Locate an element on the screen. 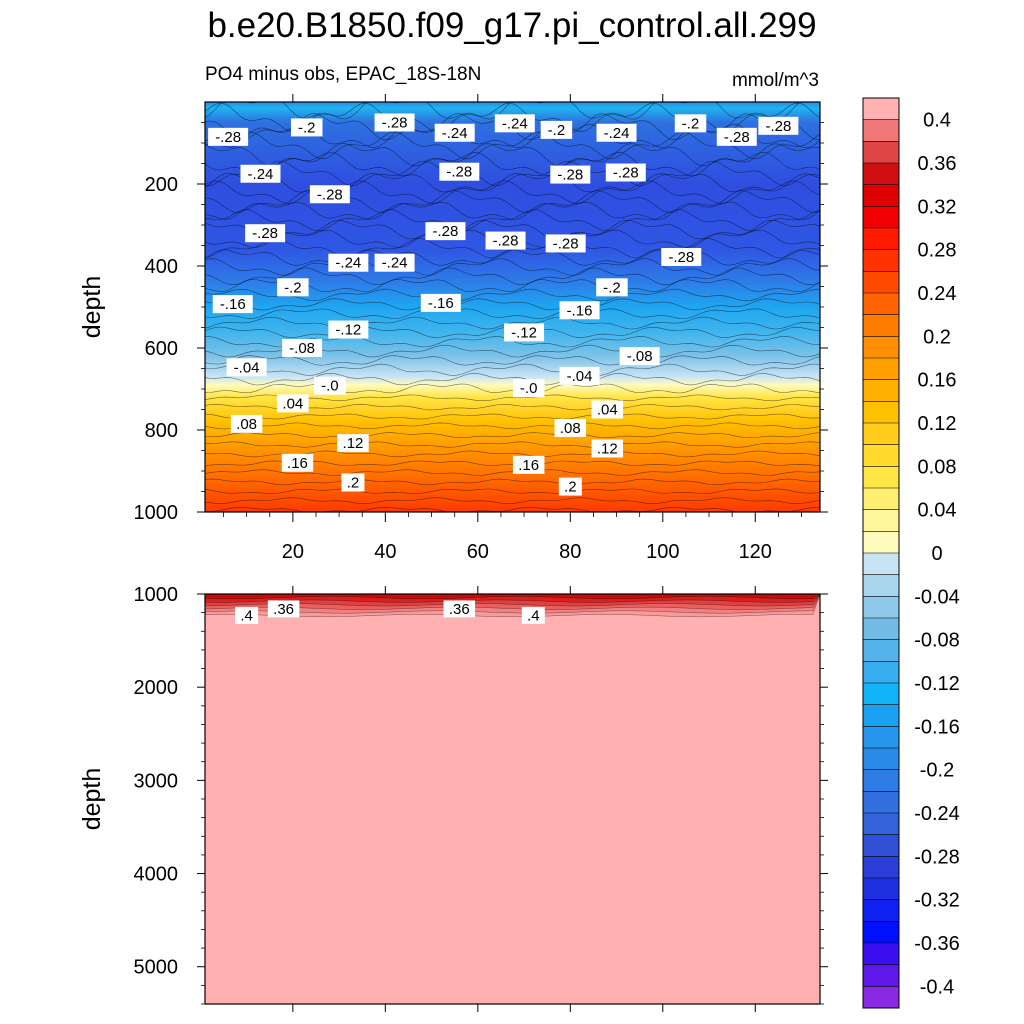  colorbar-label: 0.16 is located at coordinates (937, 381).